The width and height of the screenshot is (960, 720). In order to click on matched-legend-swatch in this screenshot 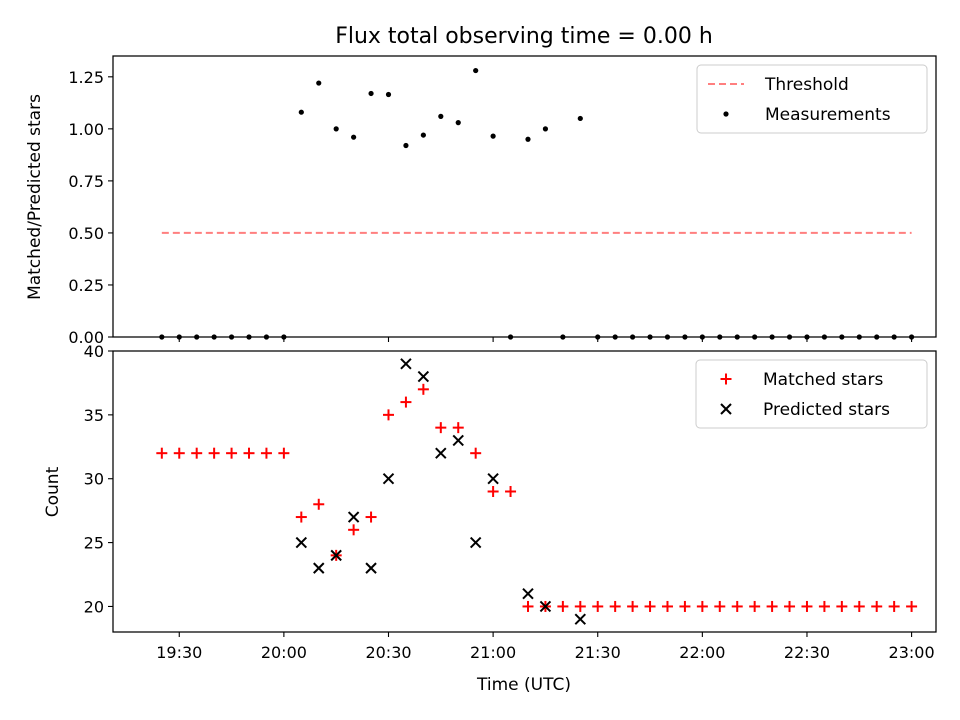, I will do `click(726, 379)`.